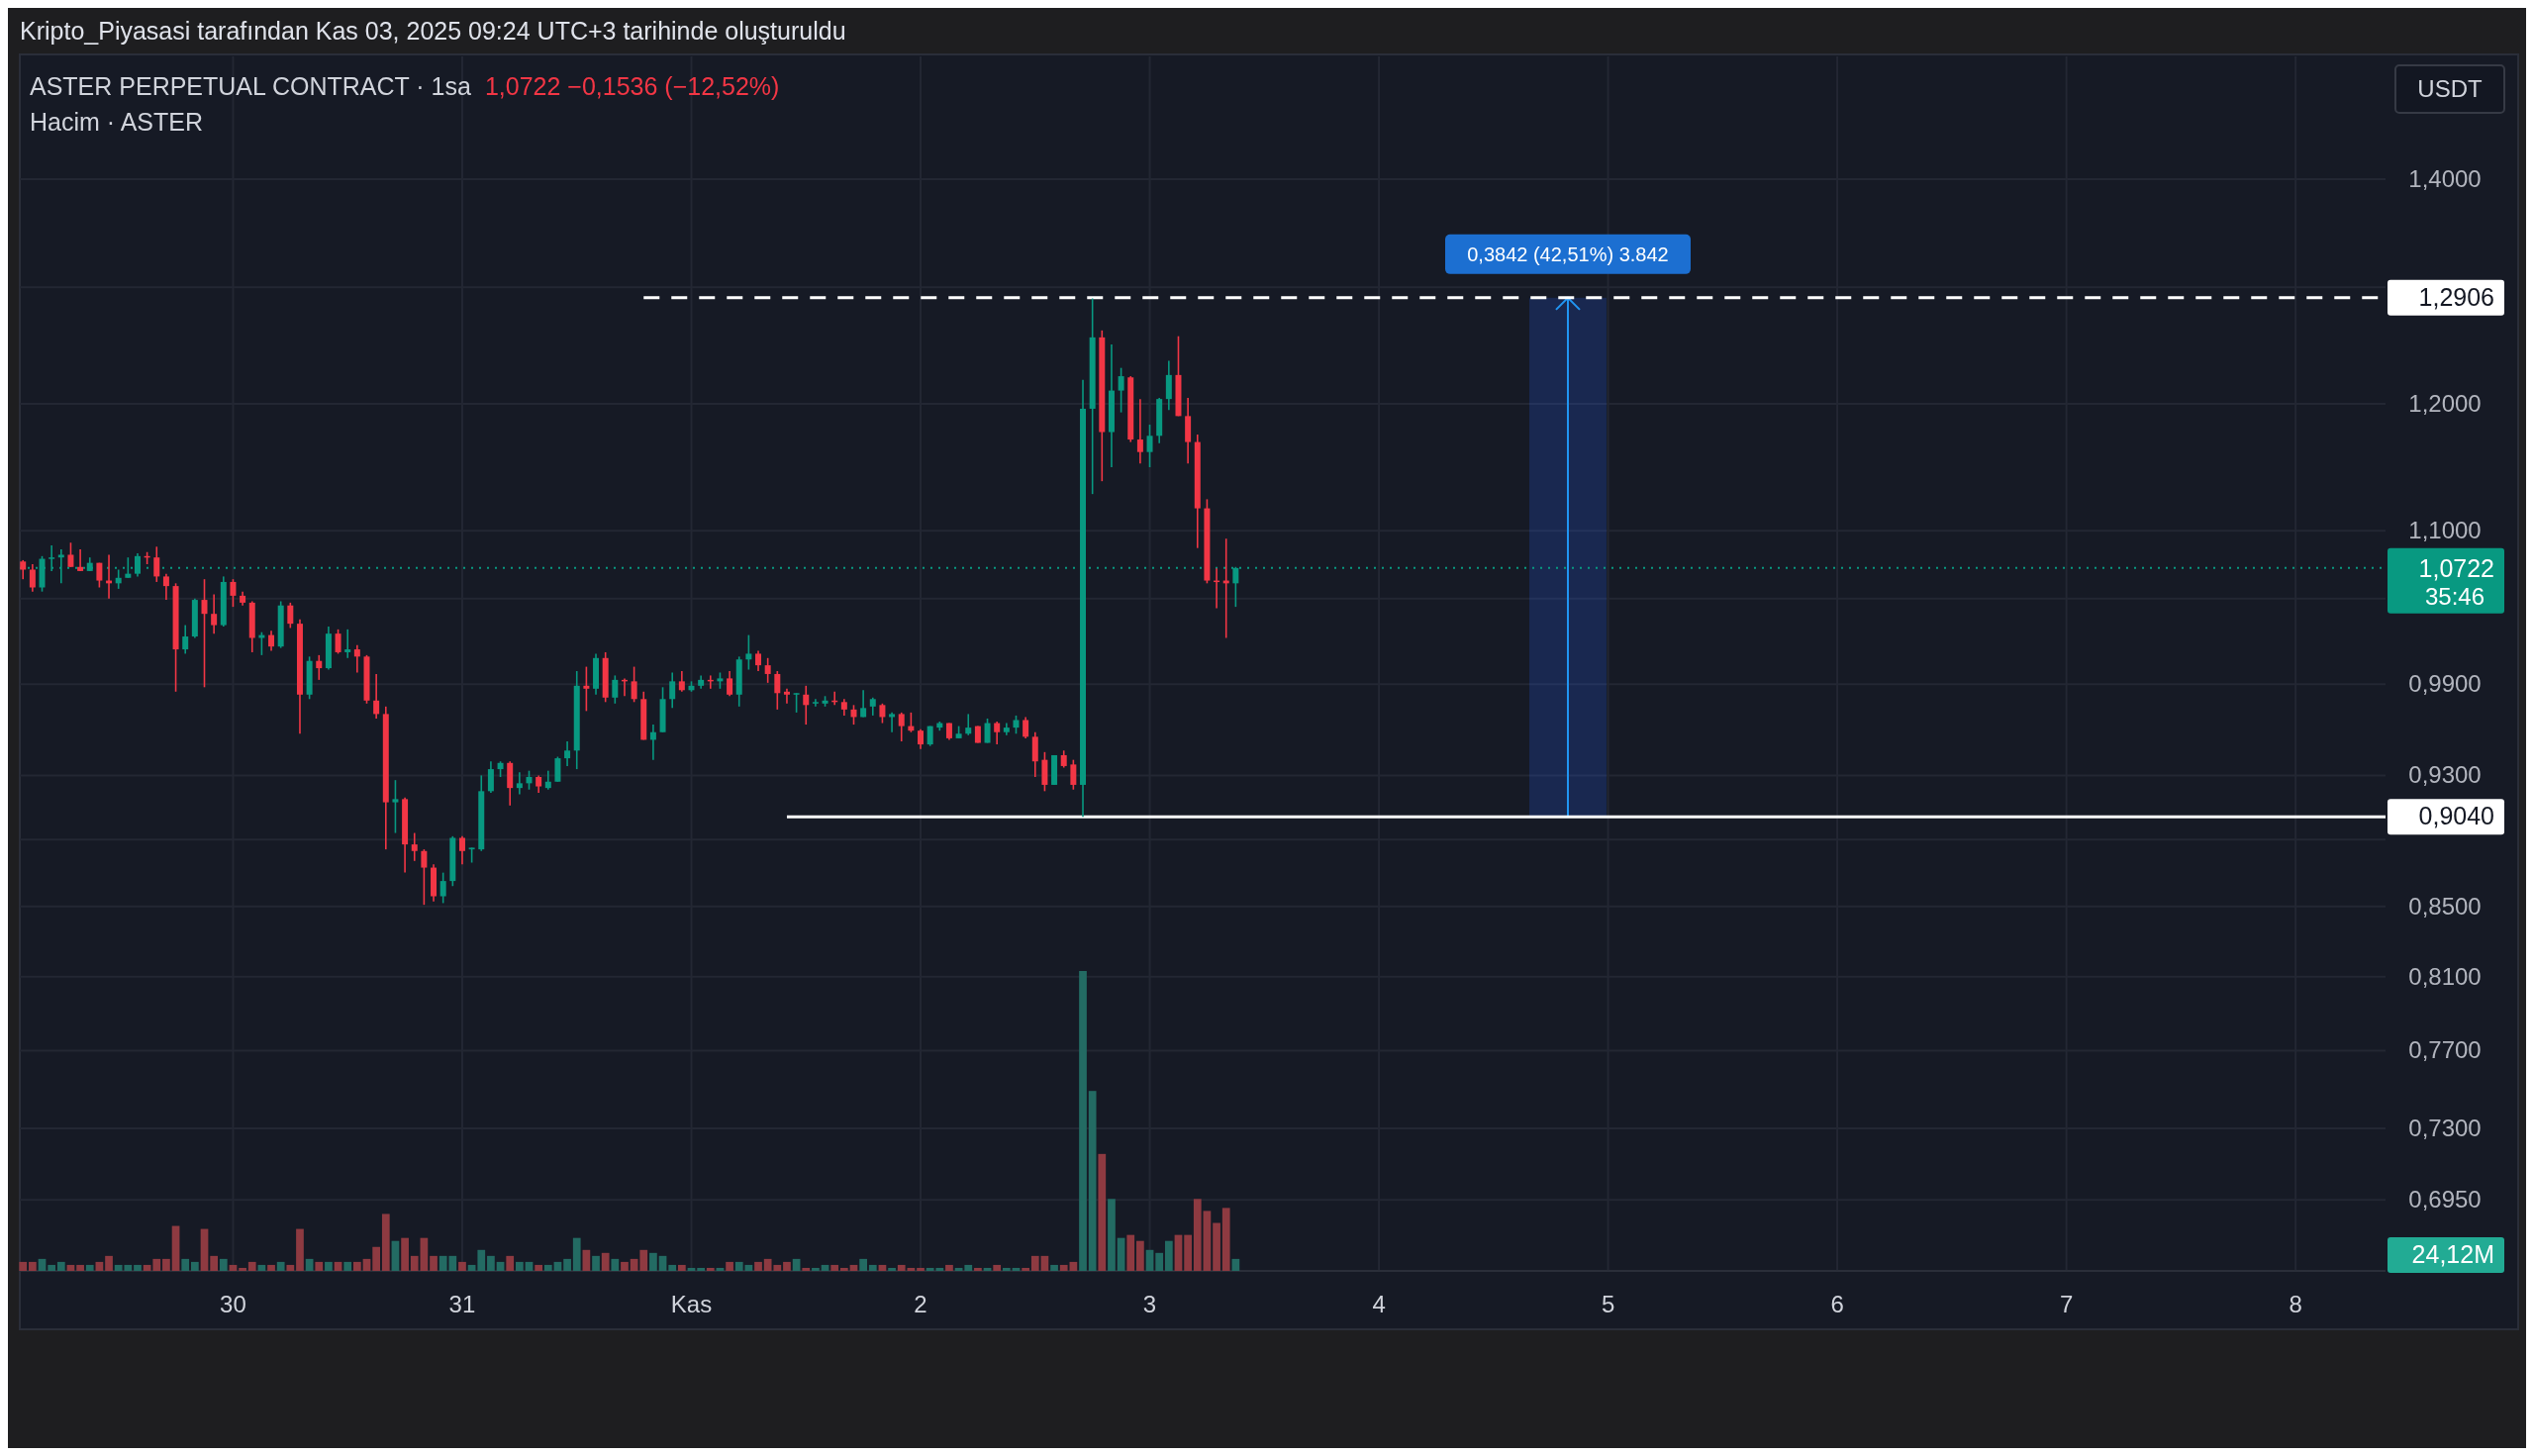  I want to click on x-tick-label: 7, so click(2066, 1304).